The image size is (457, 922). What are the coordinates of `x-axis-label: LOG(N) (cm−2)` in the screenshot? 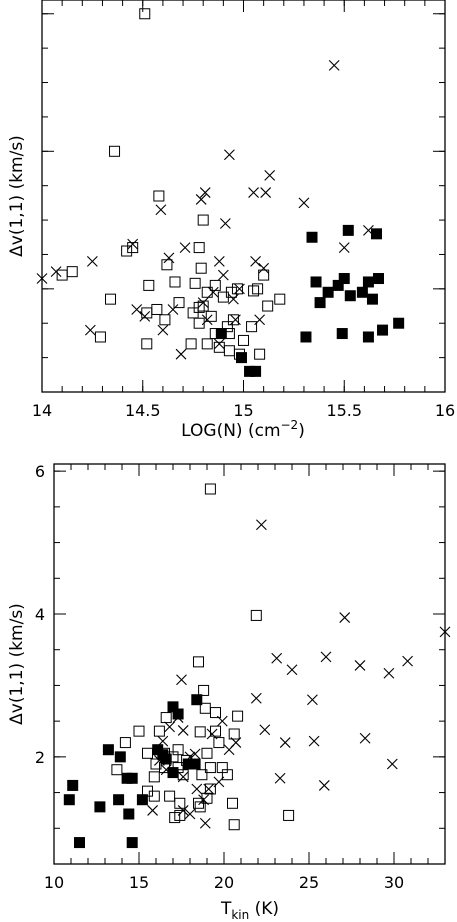 It's located at (243, 429).